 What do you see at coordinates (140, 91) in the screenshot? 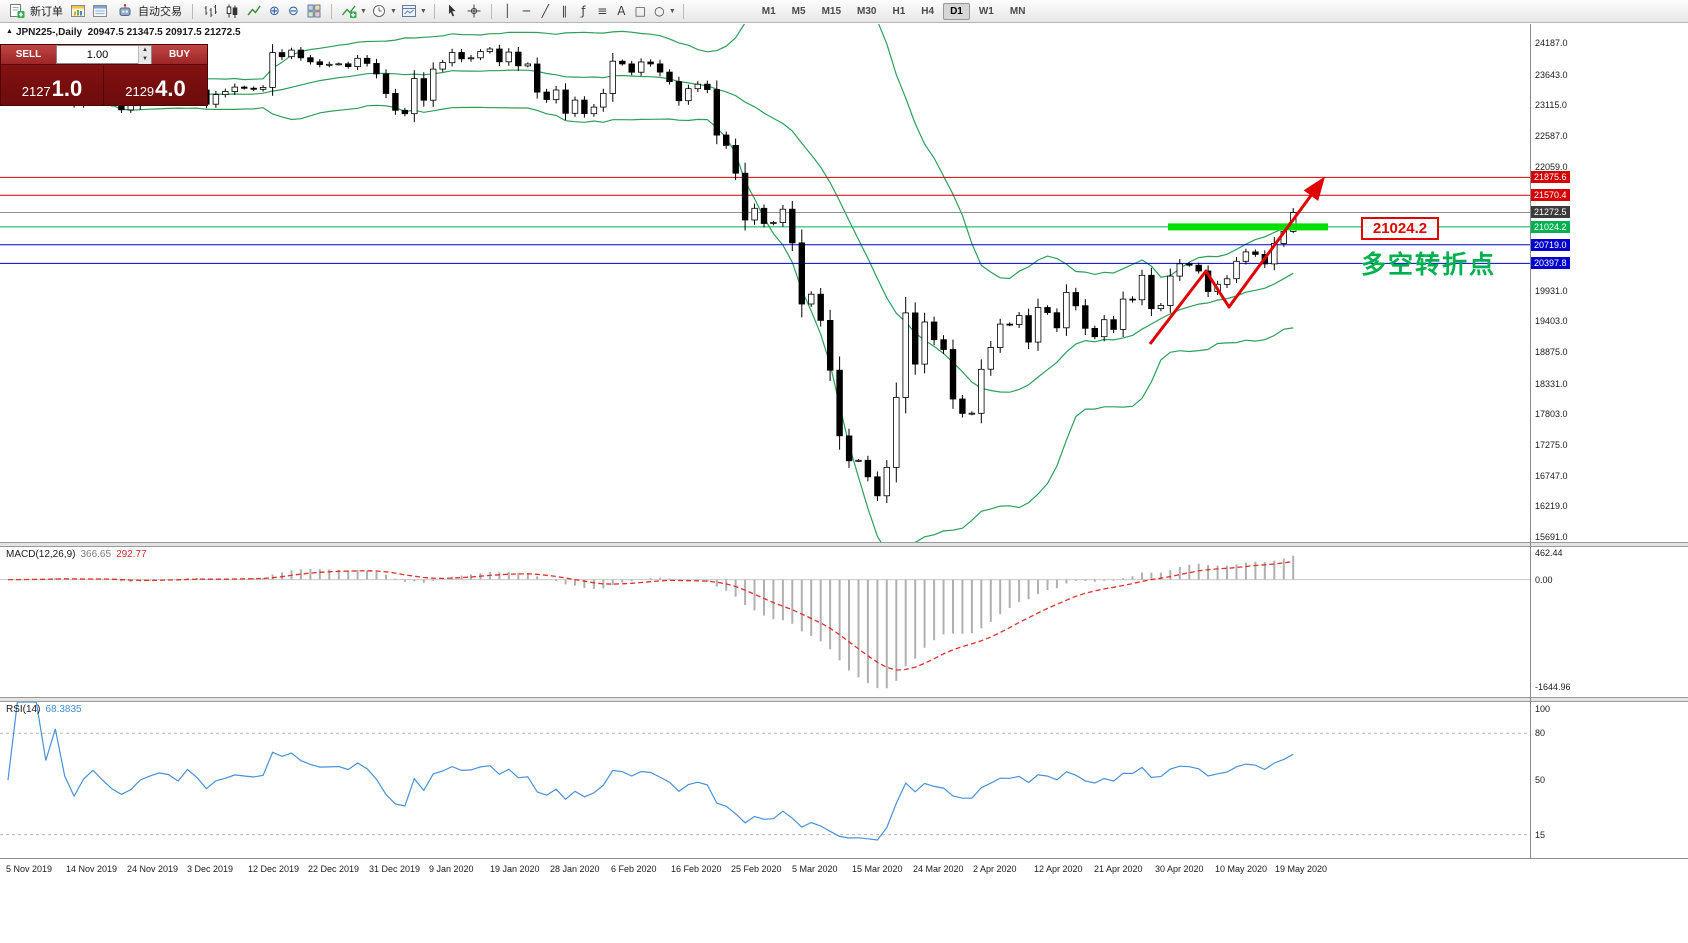
I see `buy-price-small: 2129` at bounding box center [140, 91].